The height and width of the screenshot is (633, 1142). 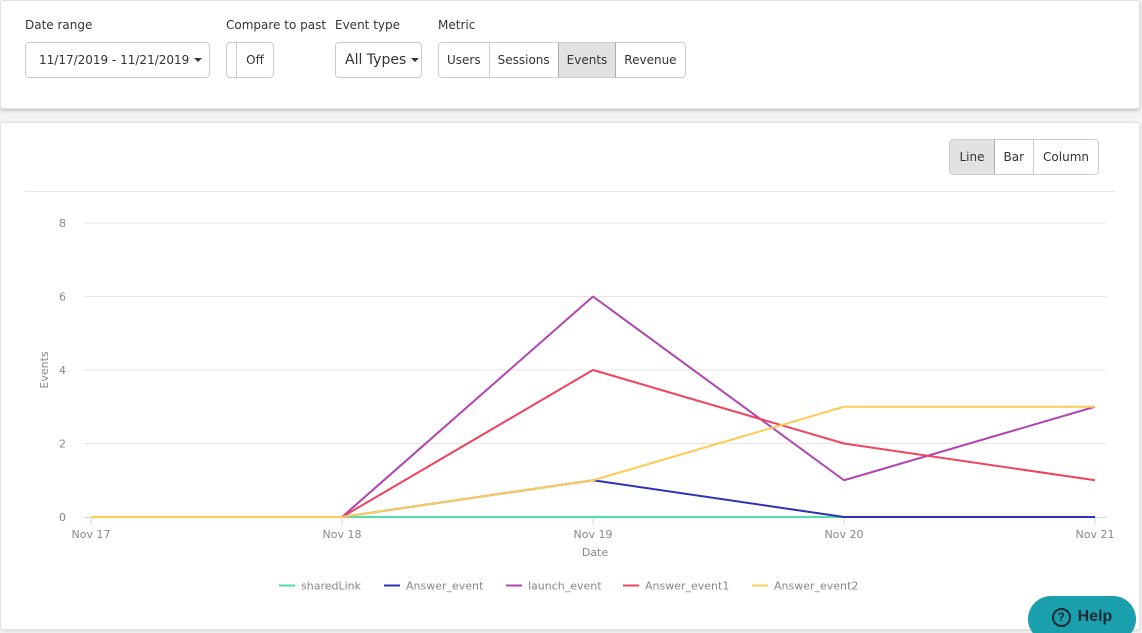 I want to click on compare-toggle-state: Off, so click(x=255, y=60).